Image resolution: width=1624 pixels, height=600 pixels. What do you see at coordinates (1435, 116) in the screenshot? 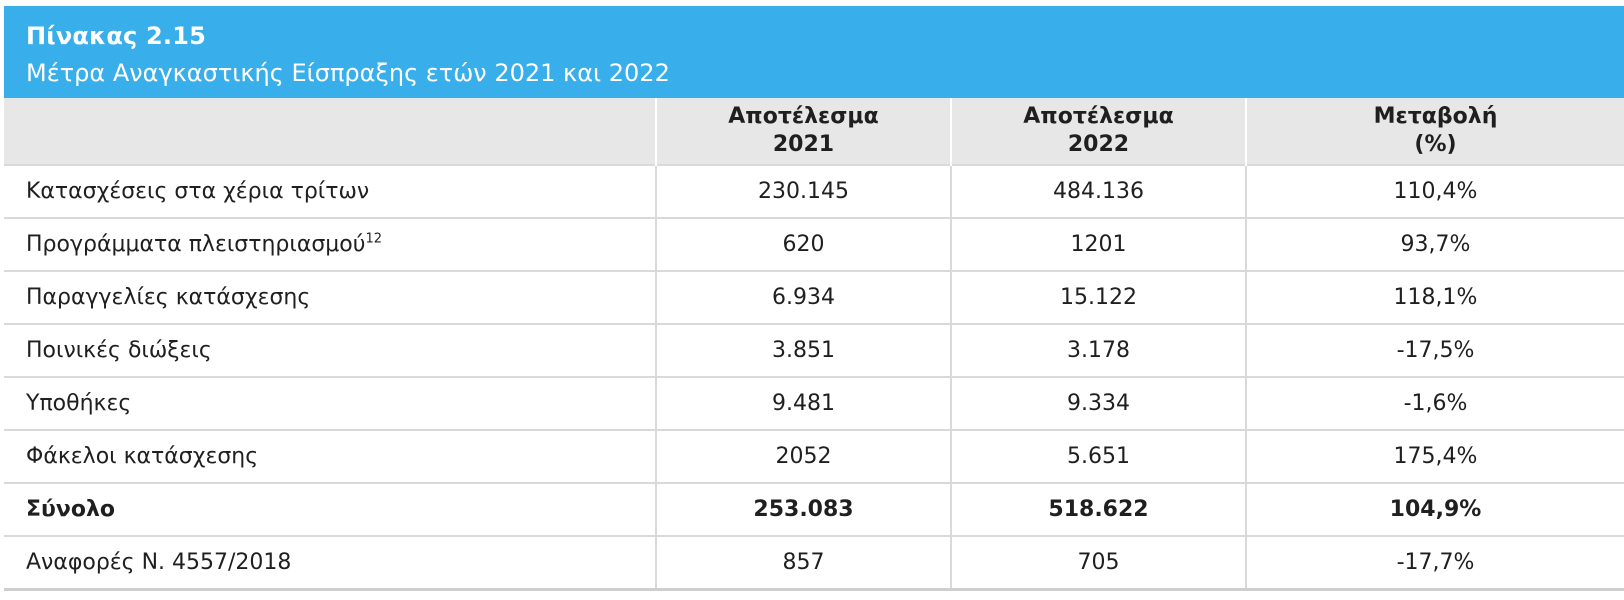
I see `column-header-change-line1: Μεταβολή` at bounding box center [1435, 116].